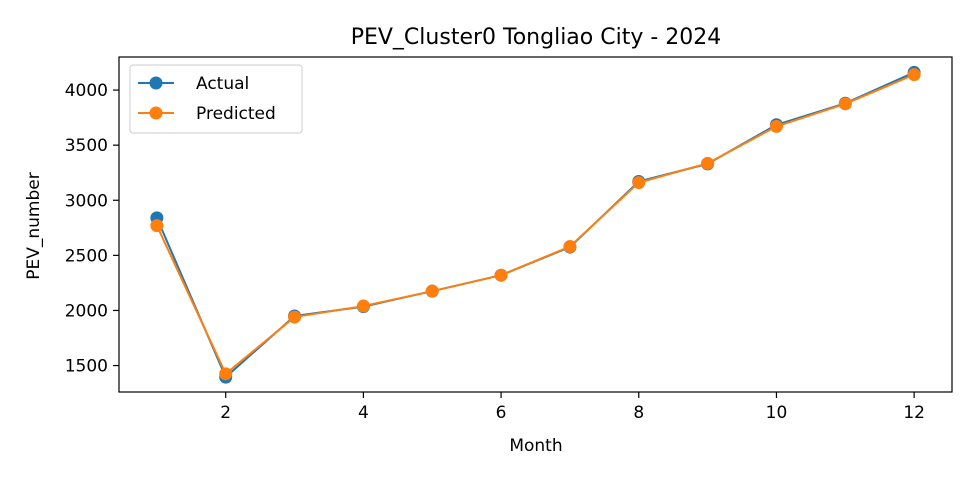 This screenshot has width=975, height=480. What do you see at coordinates (92, 229) in the screenshot?
I see `y-axis: 1500 2000 2500 3000 3500 4000` at bounding box center [92, 229].